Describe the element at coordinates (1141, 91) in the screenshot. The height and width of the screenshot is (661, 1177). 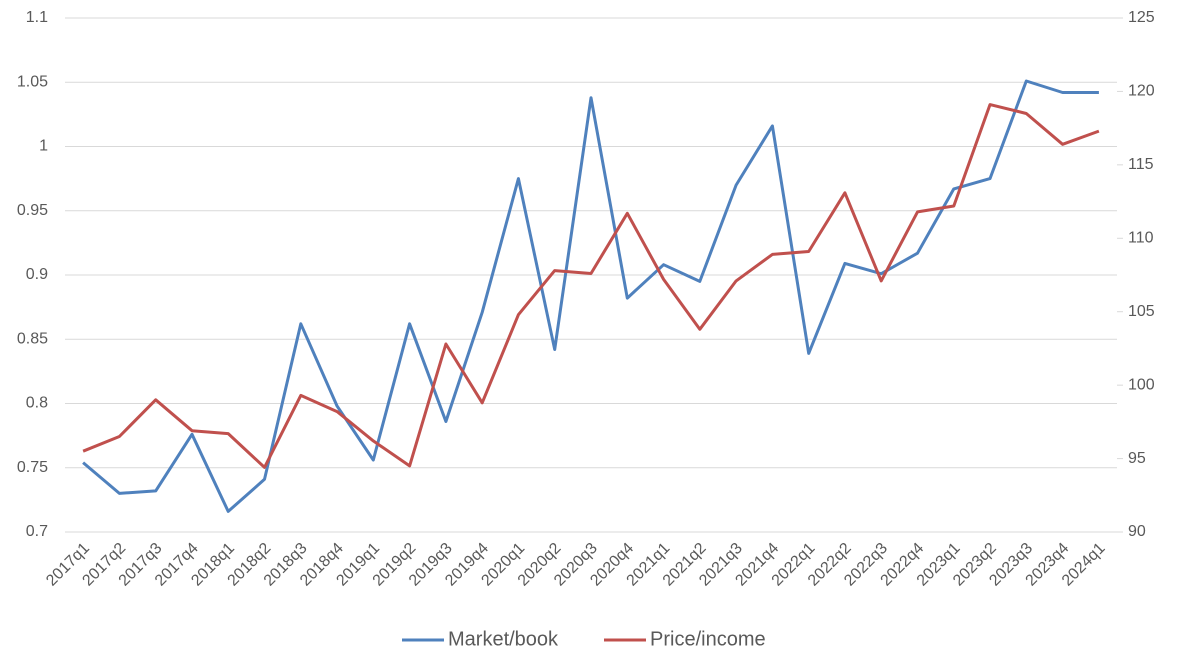
I see `y2-tick-label: 120` at that location.